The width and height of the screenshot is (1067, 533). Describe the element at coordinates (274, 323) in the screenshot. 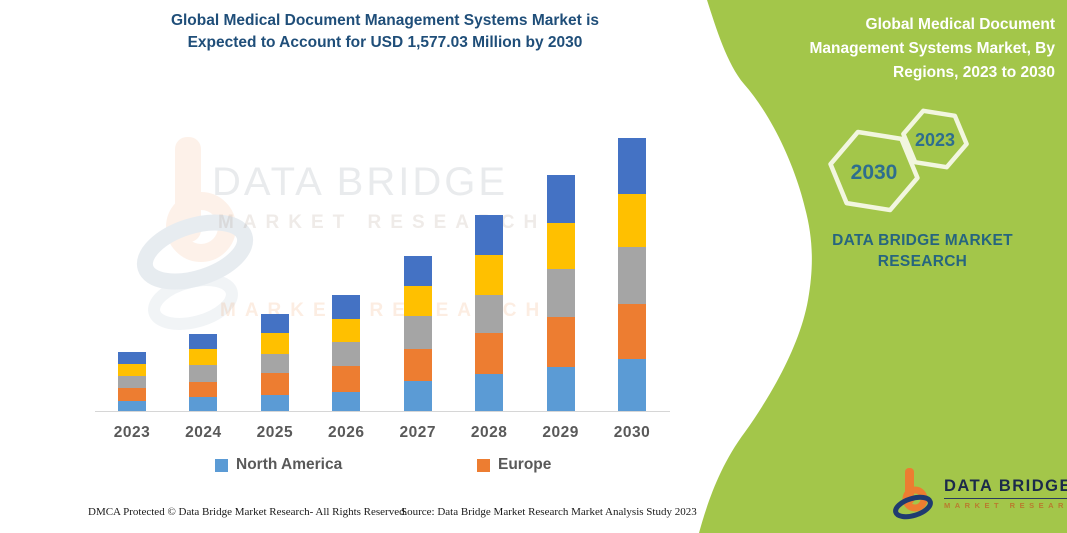

I see `bar-segment-2025-unlabeled-dark-blue-region` at that location.